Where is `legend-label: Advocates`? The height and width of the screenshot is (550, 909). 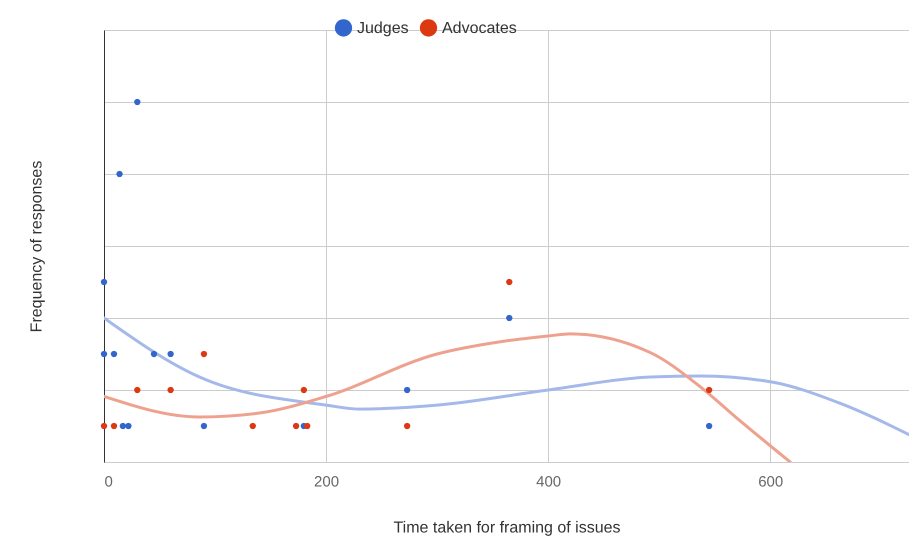
legend-label: Advocates is located at coordinates (479, 28).